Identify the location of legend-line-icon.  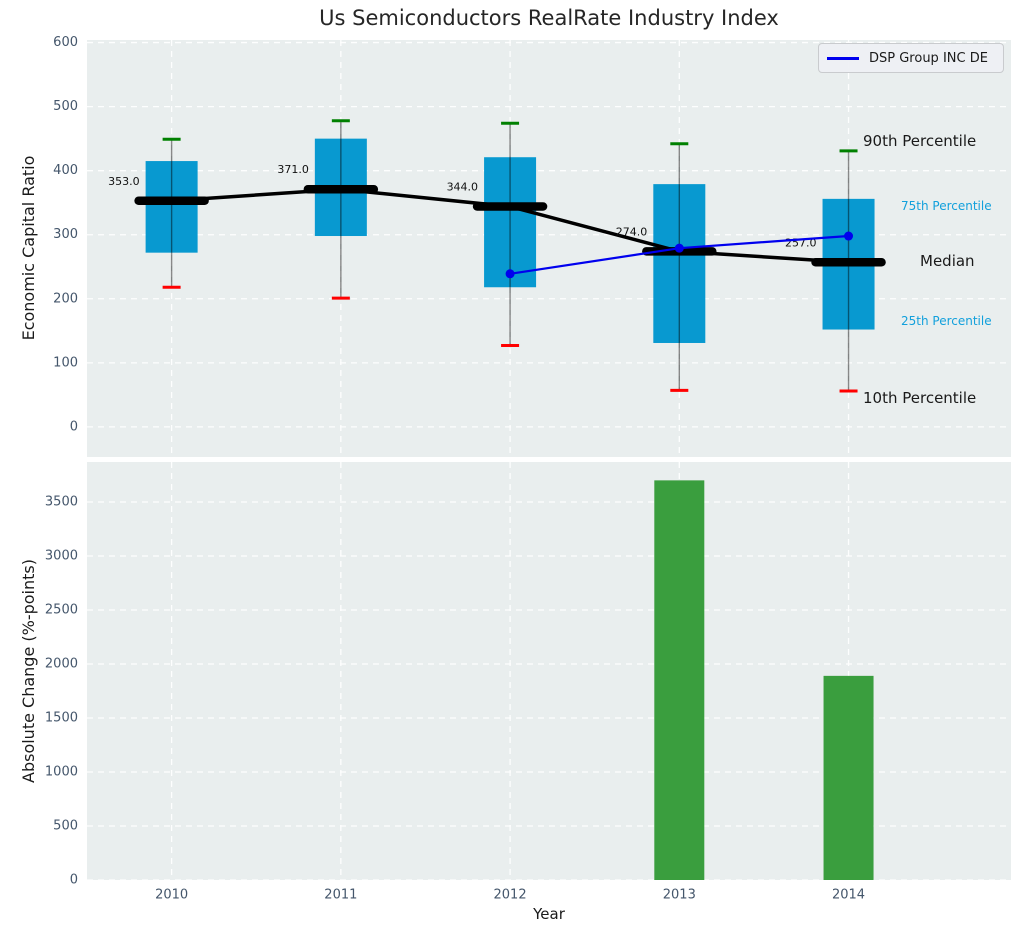
(843, 58).